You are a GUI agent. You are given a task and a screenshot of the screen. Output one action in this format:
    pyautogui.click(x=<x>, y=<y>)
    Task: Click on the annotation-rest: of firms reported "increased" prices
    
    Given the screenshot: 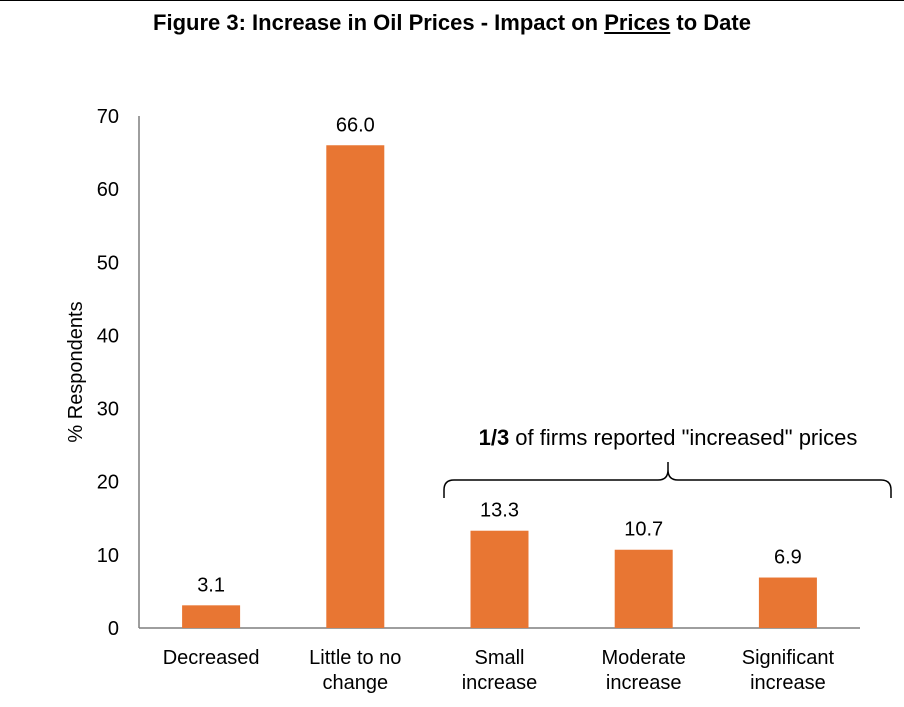 What is the action you would take?
    pyautogui.click(x=683, y=437)
    